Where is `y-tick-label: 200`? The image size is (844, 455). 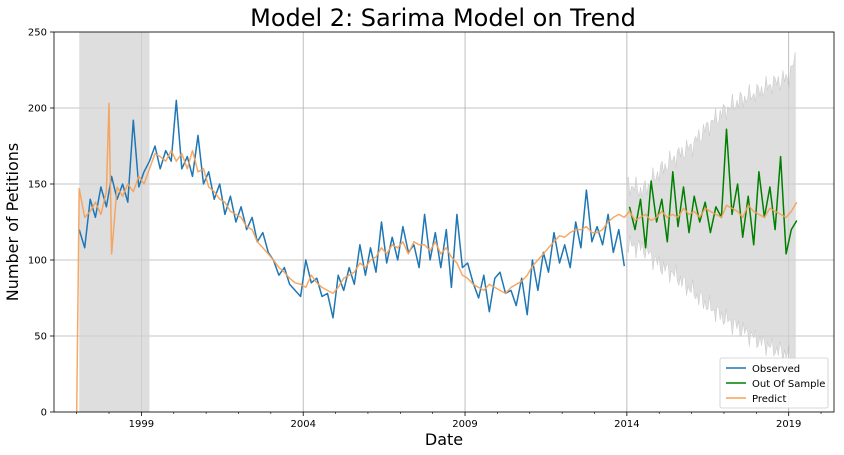 y-tick-label: 200 is located at coordinates (37, 109).